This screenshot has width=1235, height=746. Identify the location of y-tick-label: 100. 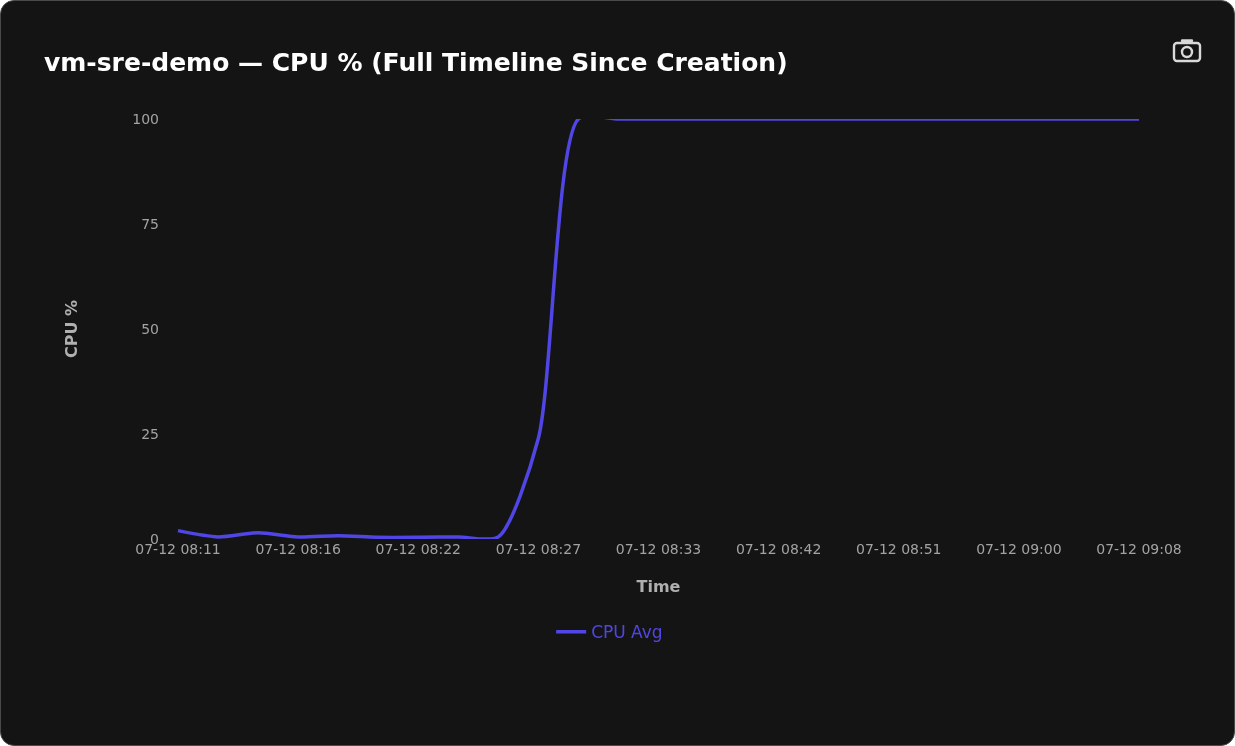
(145, 118).